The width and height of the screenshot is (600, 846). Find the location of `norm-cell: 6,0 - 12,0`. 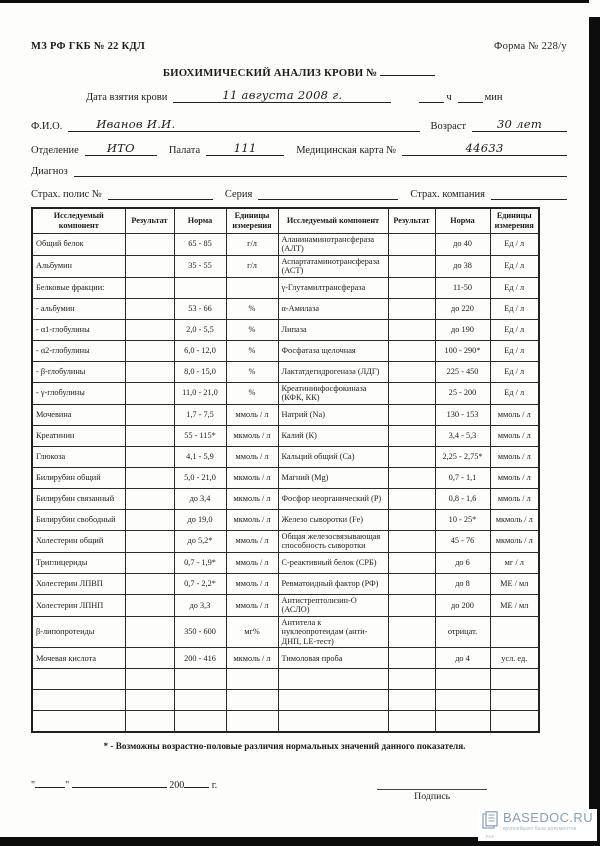

norm-cell: 6,0 - 12,0 is located at coordinates (200, 350).